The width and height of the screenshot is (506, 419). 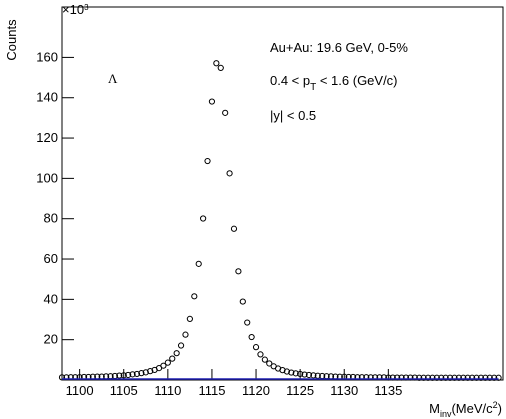 What do you see at coordinates (47, 56) in the screenshot?
I see `y-tick-label: 160` at bounding box center [47, 56].